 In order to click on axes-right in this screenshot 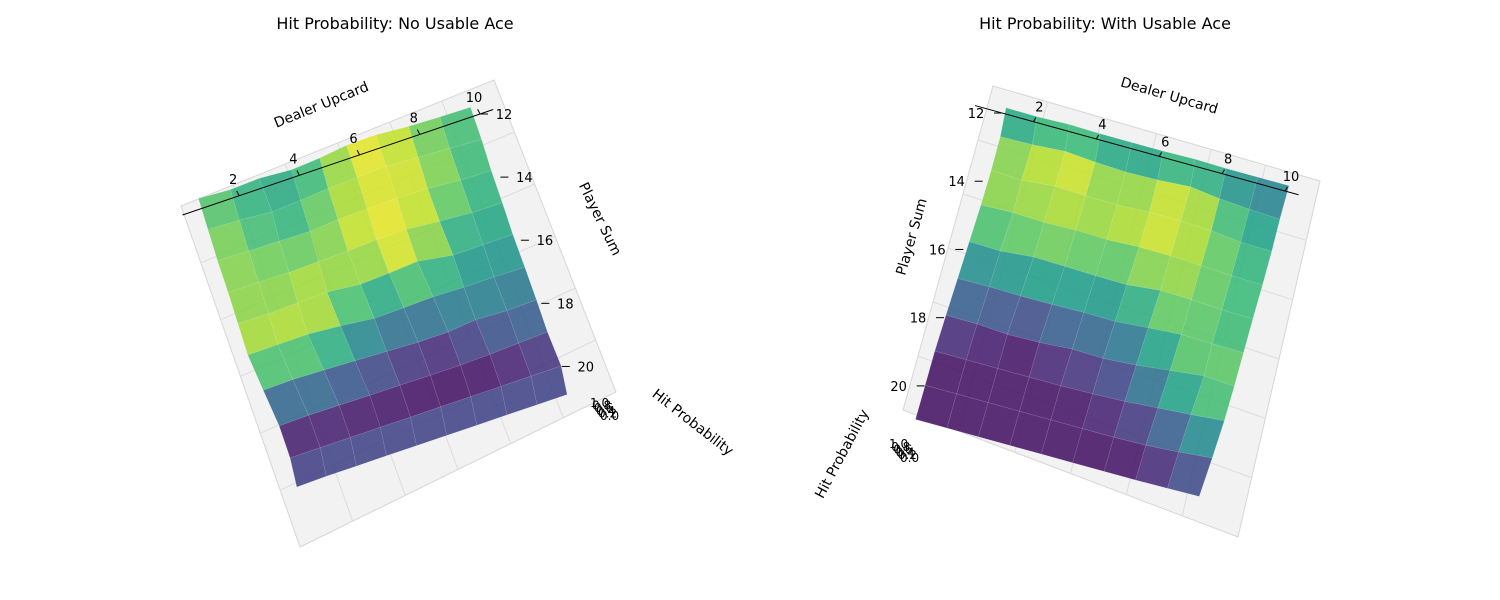, I will do `click(1136, 150)`.